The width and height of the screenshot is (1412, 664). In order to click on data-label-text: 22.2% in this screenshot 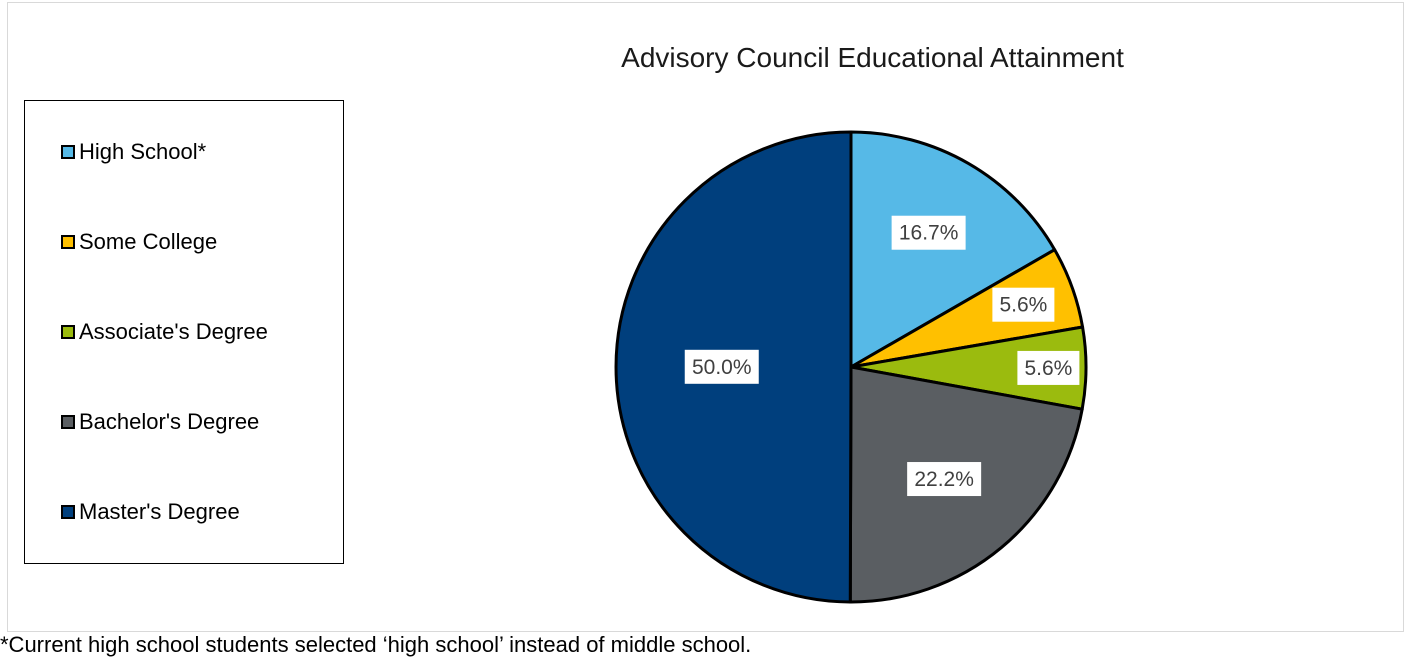, I will do `click(944, 479)`.